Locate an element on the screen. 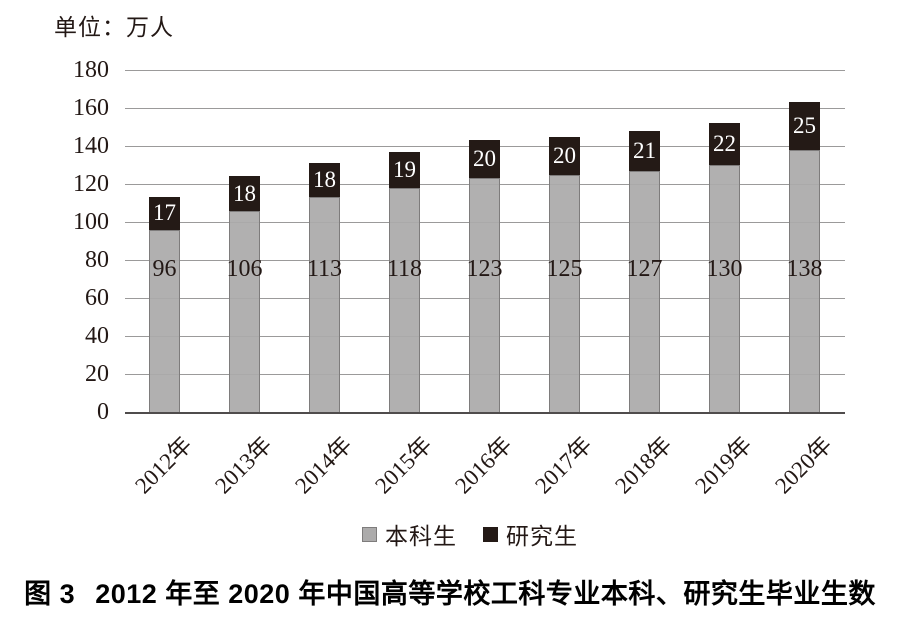 This screenshot has width=900, height=625. graduate-value-label: 19 is located at coordinates (404, 169).